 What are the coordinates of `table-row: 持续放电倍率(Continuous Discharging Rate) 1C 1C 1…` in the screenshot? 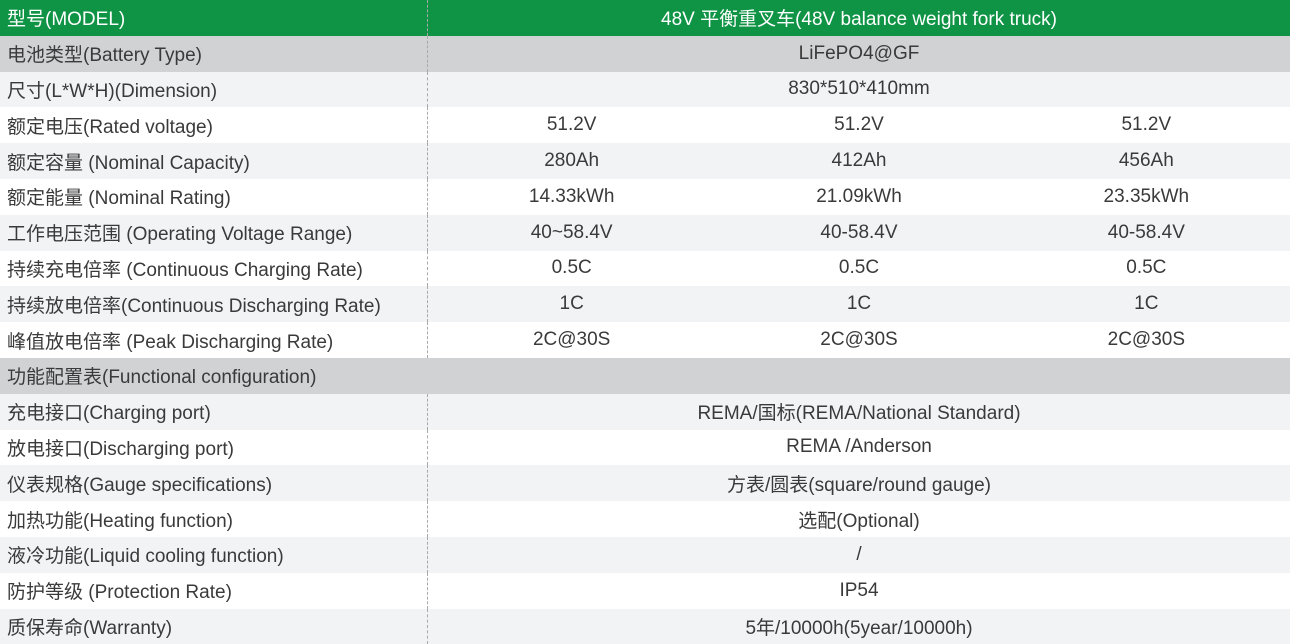 It's located at (645, 304).